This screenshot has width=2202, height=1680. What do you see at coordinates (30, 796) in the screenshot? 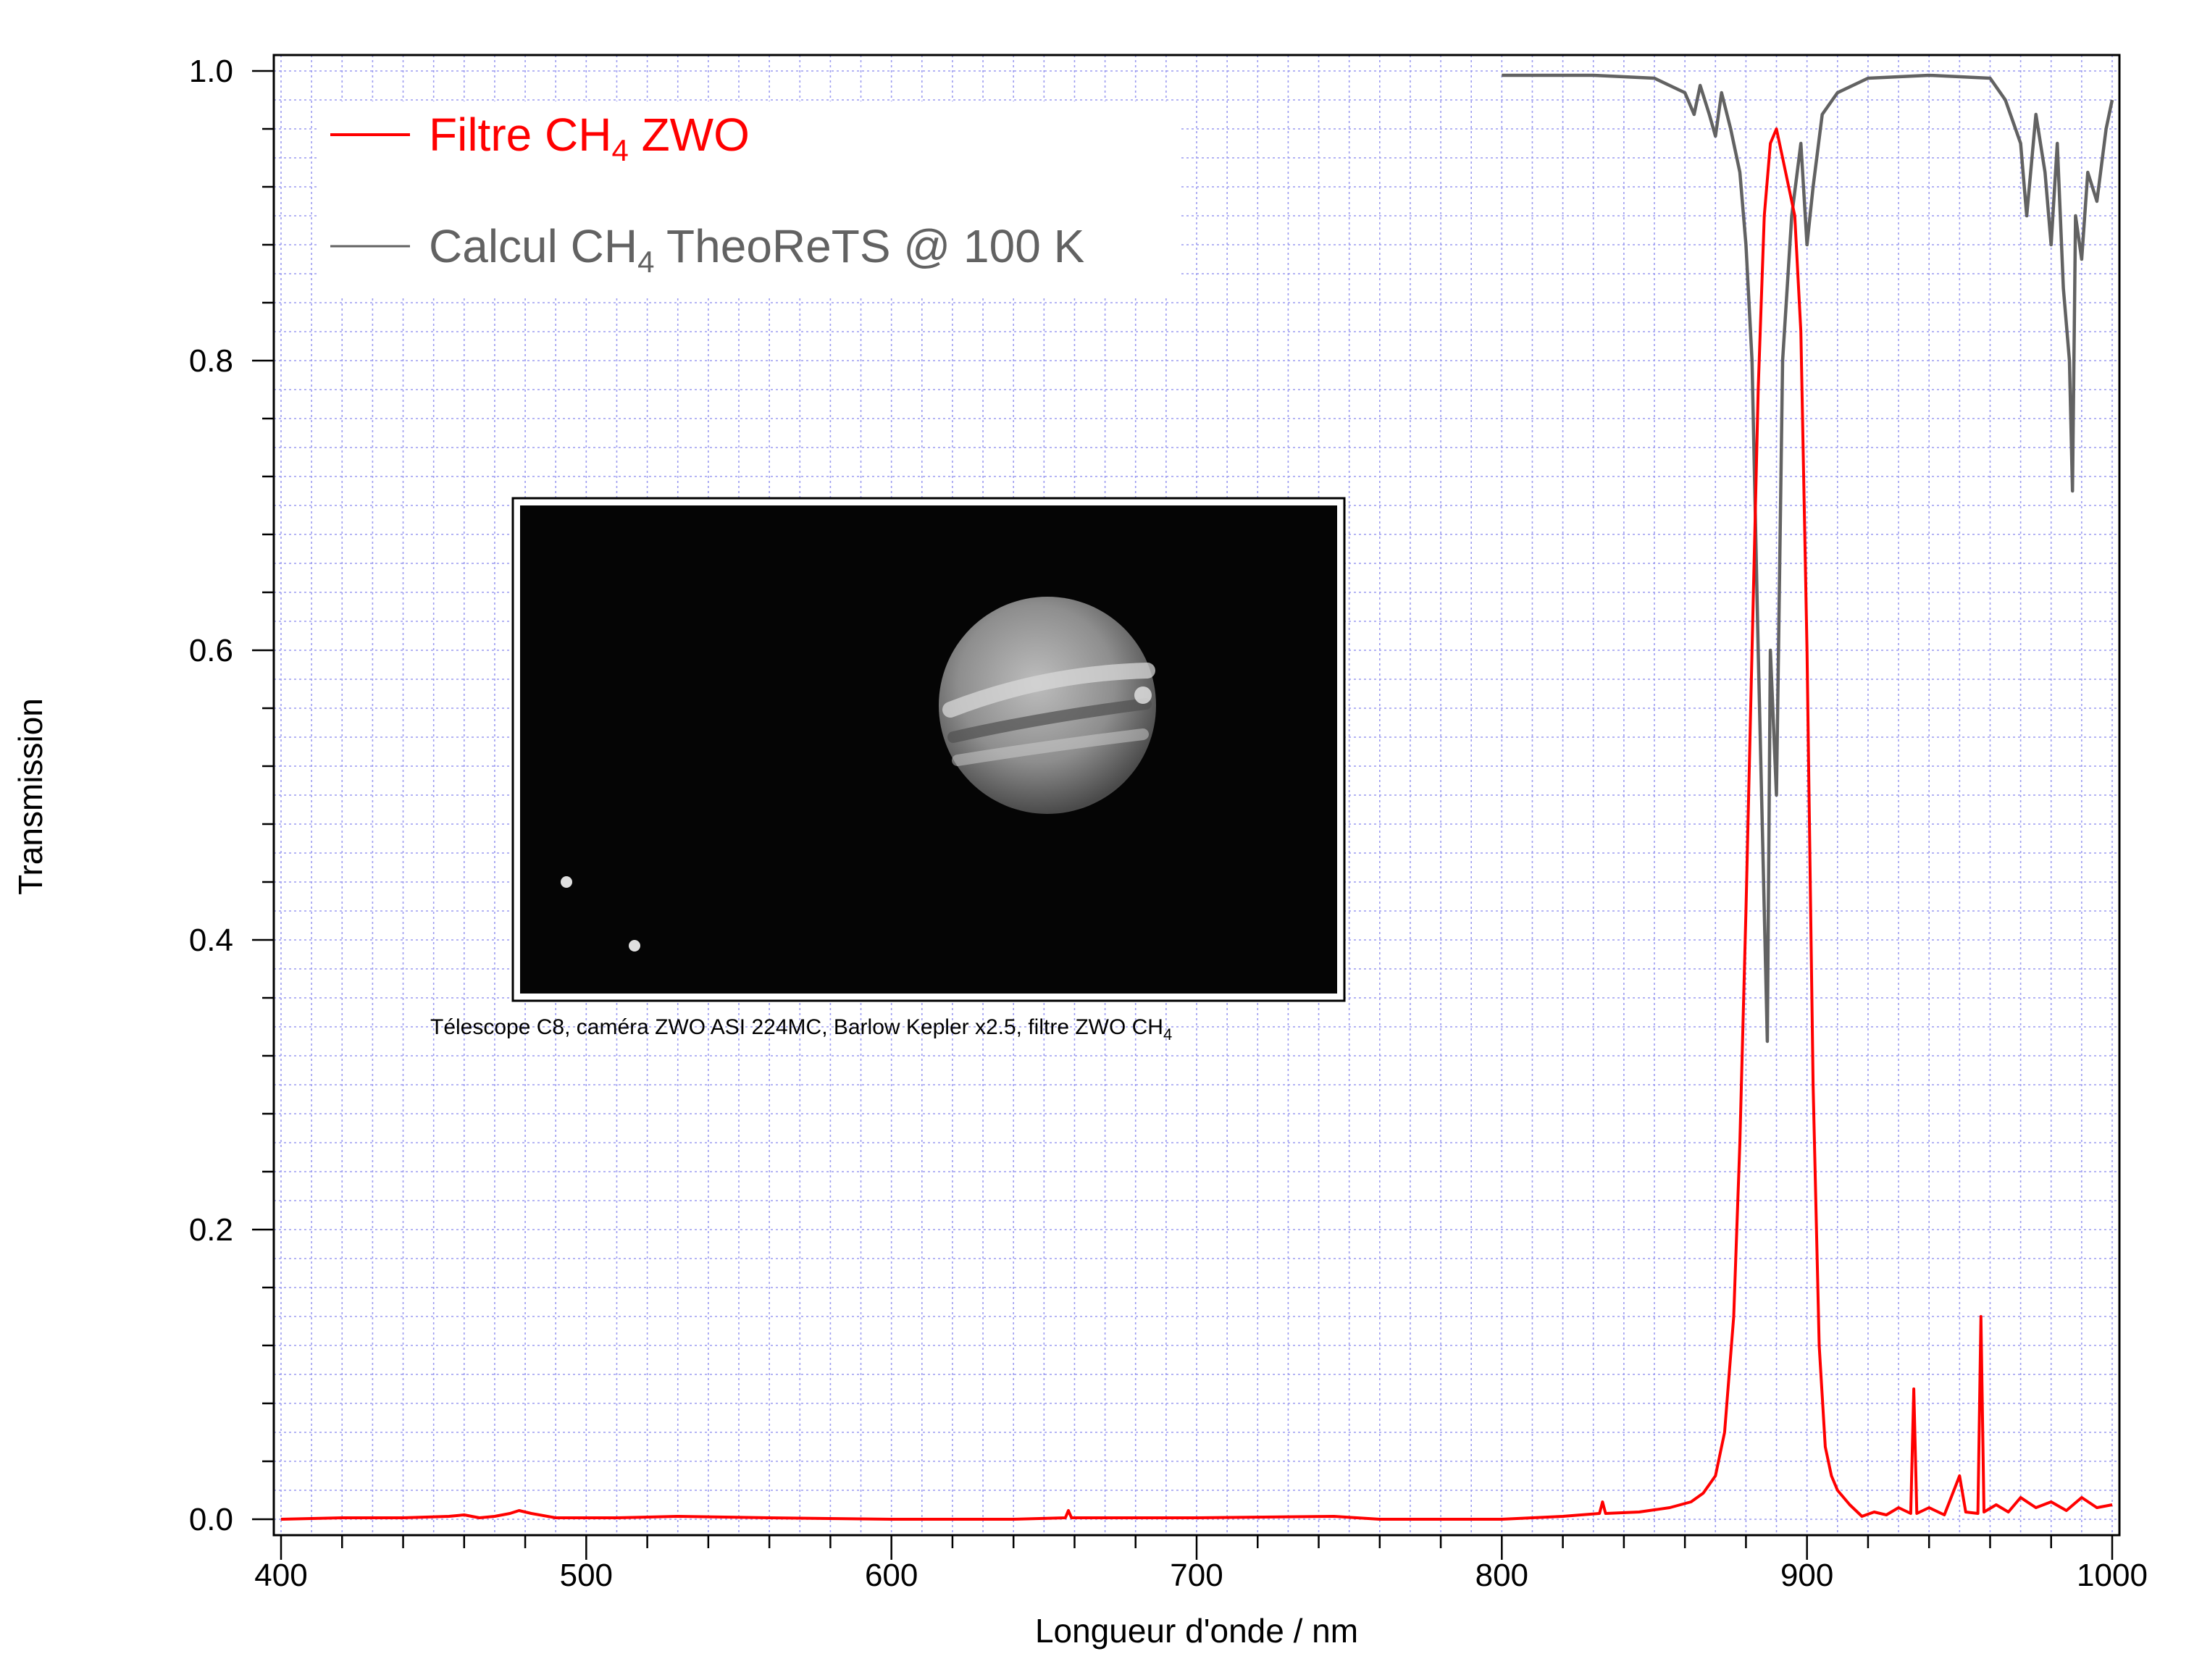
I see `y-axis-title: Transmission` at bounding box center [30, 796].